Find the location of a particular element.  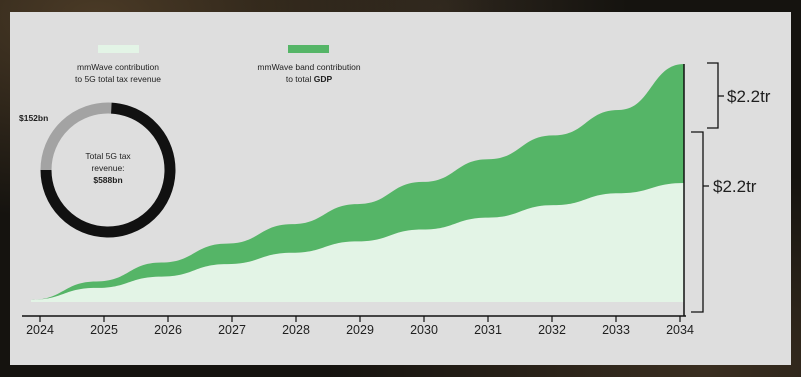

donut-slice-mmwave is located at coordinates (76, 136).